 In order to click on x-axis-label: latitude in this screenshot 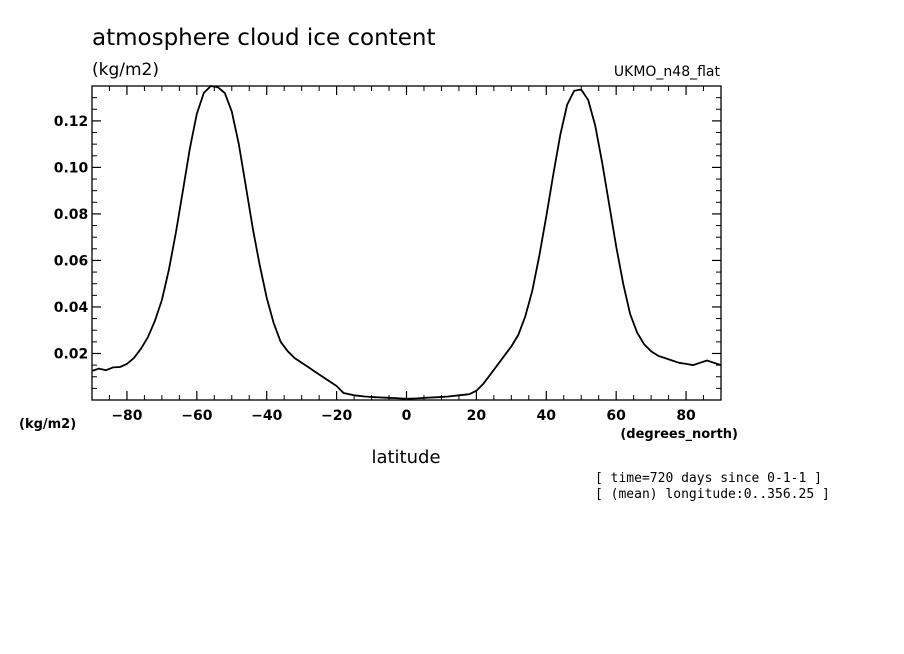, I will do `click(405, 457)`.